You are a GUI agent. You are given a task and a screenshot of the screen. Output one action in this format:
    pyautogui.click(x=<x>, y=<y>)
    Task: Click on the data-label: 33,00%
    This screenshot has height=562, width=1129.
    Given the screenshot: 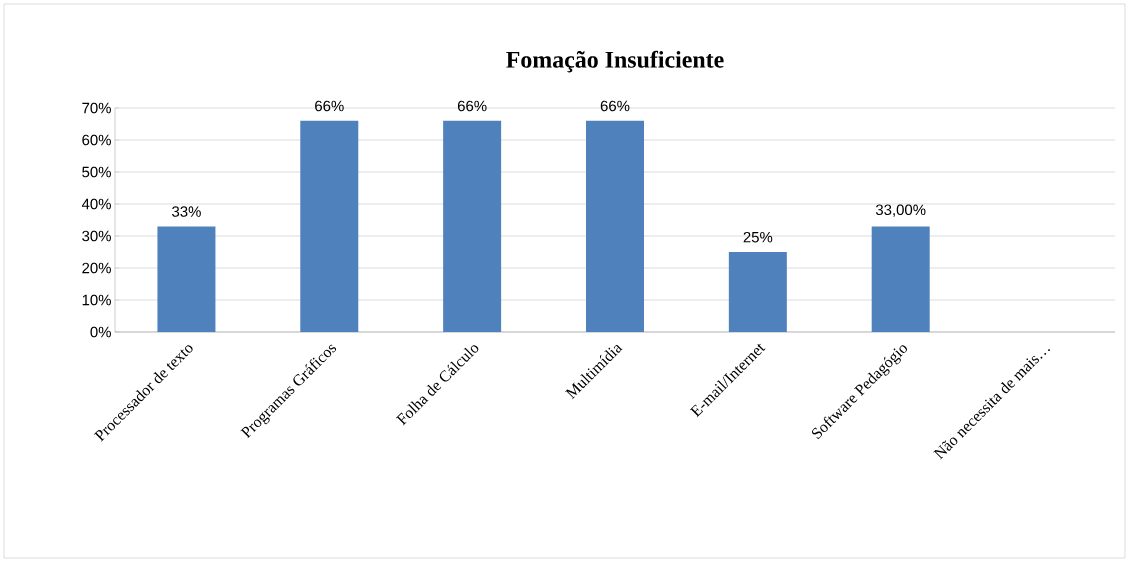 What is the action you would take?
    pyautogui.click(x=900, y=210)
    